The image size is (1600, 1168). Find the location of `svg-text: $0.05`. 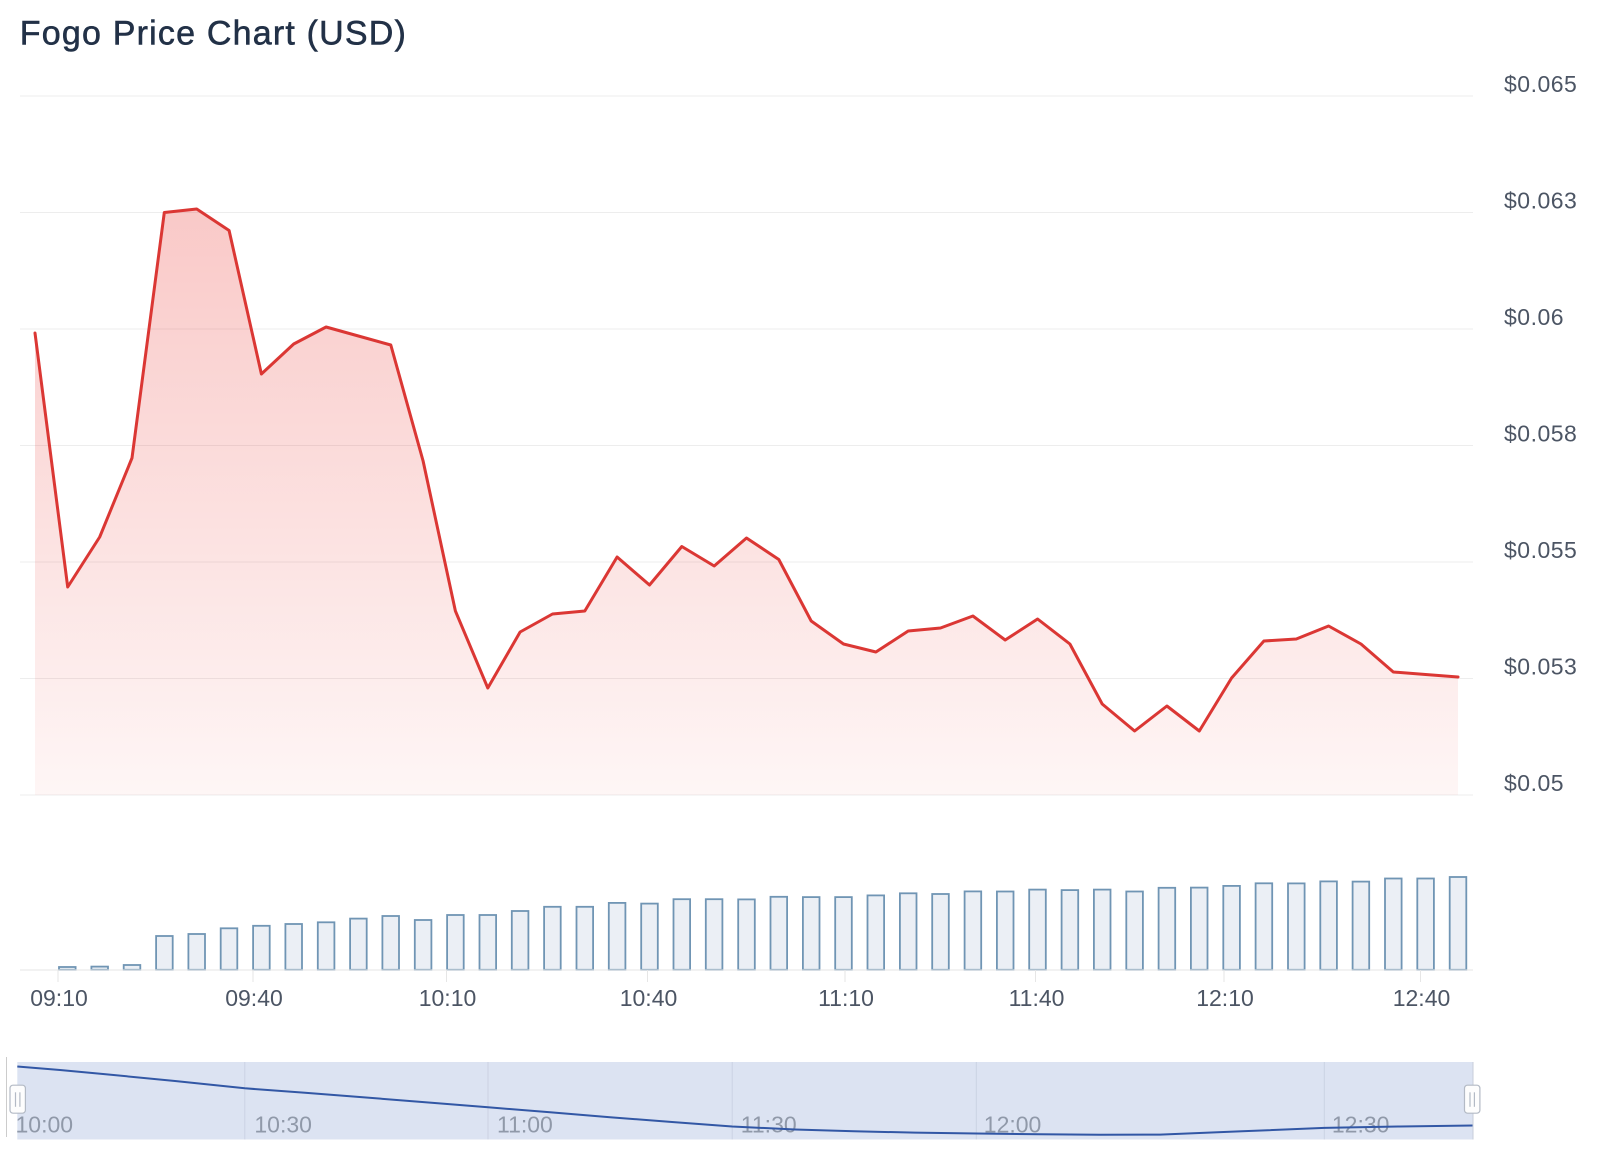

svg-text: $0.05 is located at coordinates (1534, 783).